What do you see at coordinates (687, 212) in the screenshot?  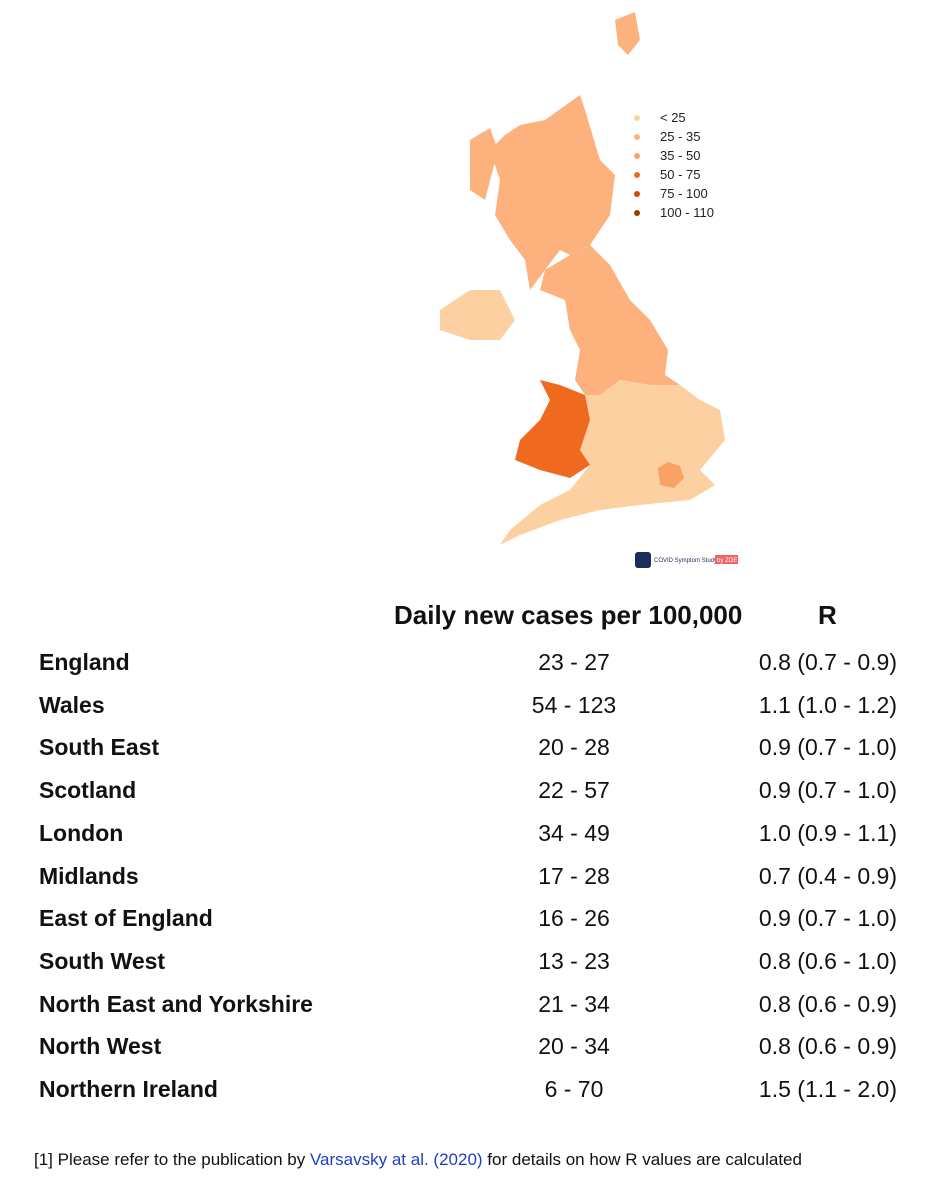 I see `legend-label: 100 - 110` at bounding box center [687, 212].